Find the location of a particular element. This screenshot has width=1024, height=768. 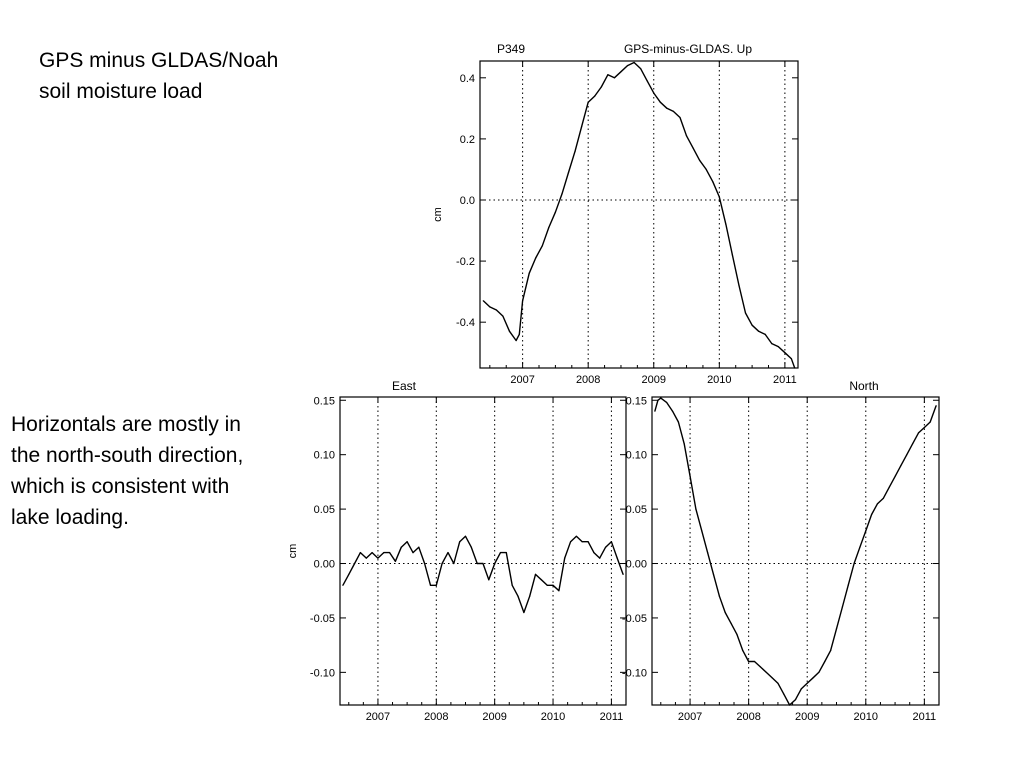

up-x-tick-label: 2010 is located at coordinates (719, 380).